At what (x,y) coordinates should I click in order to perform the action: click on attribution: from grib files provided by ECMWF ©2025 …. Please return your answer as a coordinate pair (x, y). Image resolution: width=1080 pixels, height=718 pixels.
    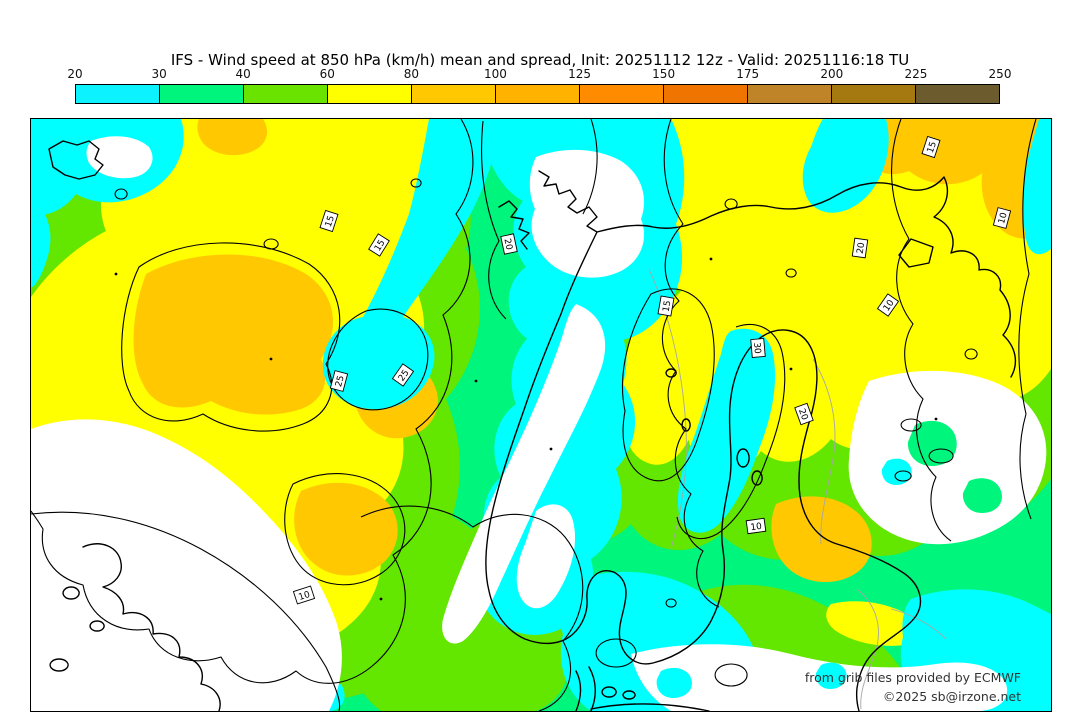
    Looking at the image, I should click on (913, 687).